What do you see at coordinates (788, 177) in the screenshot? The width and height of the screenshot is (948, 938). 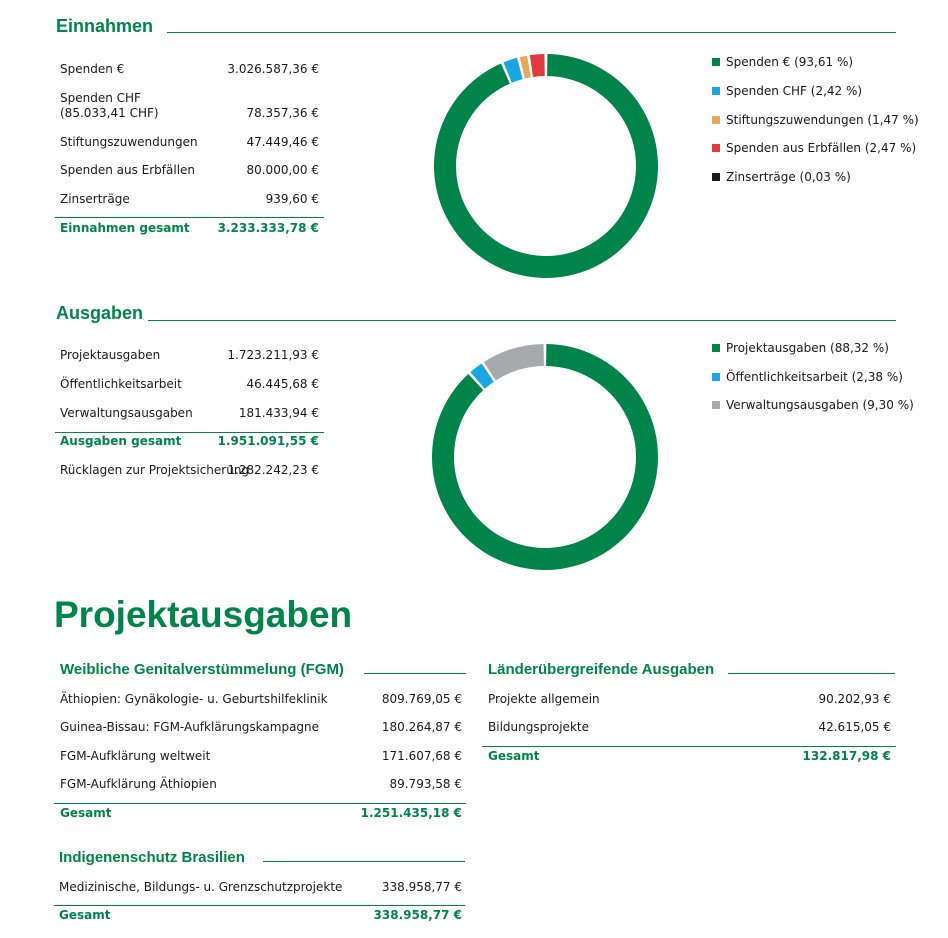 I see `legend-label: Zinserträge (0,03 %)` at bounding box center [788, 177].